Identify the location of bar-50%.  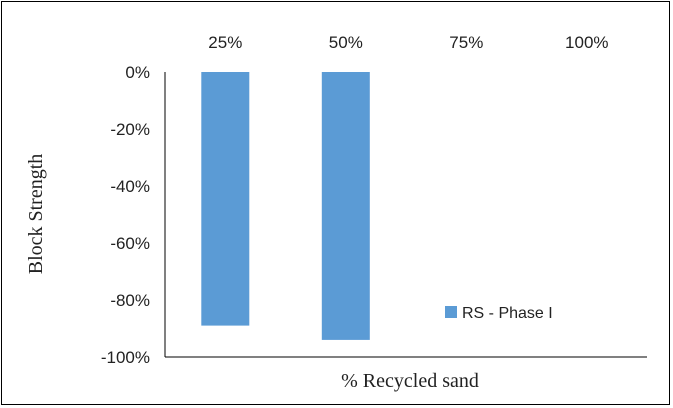
(345, 206).